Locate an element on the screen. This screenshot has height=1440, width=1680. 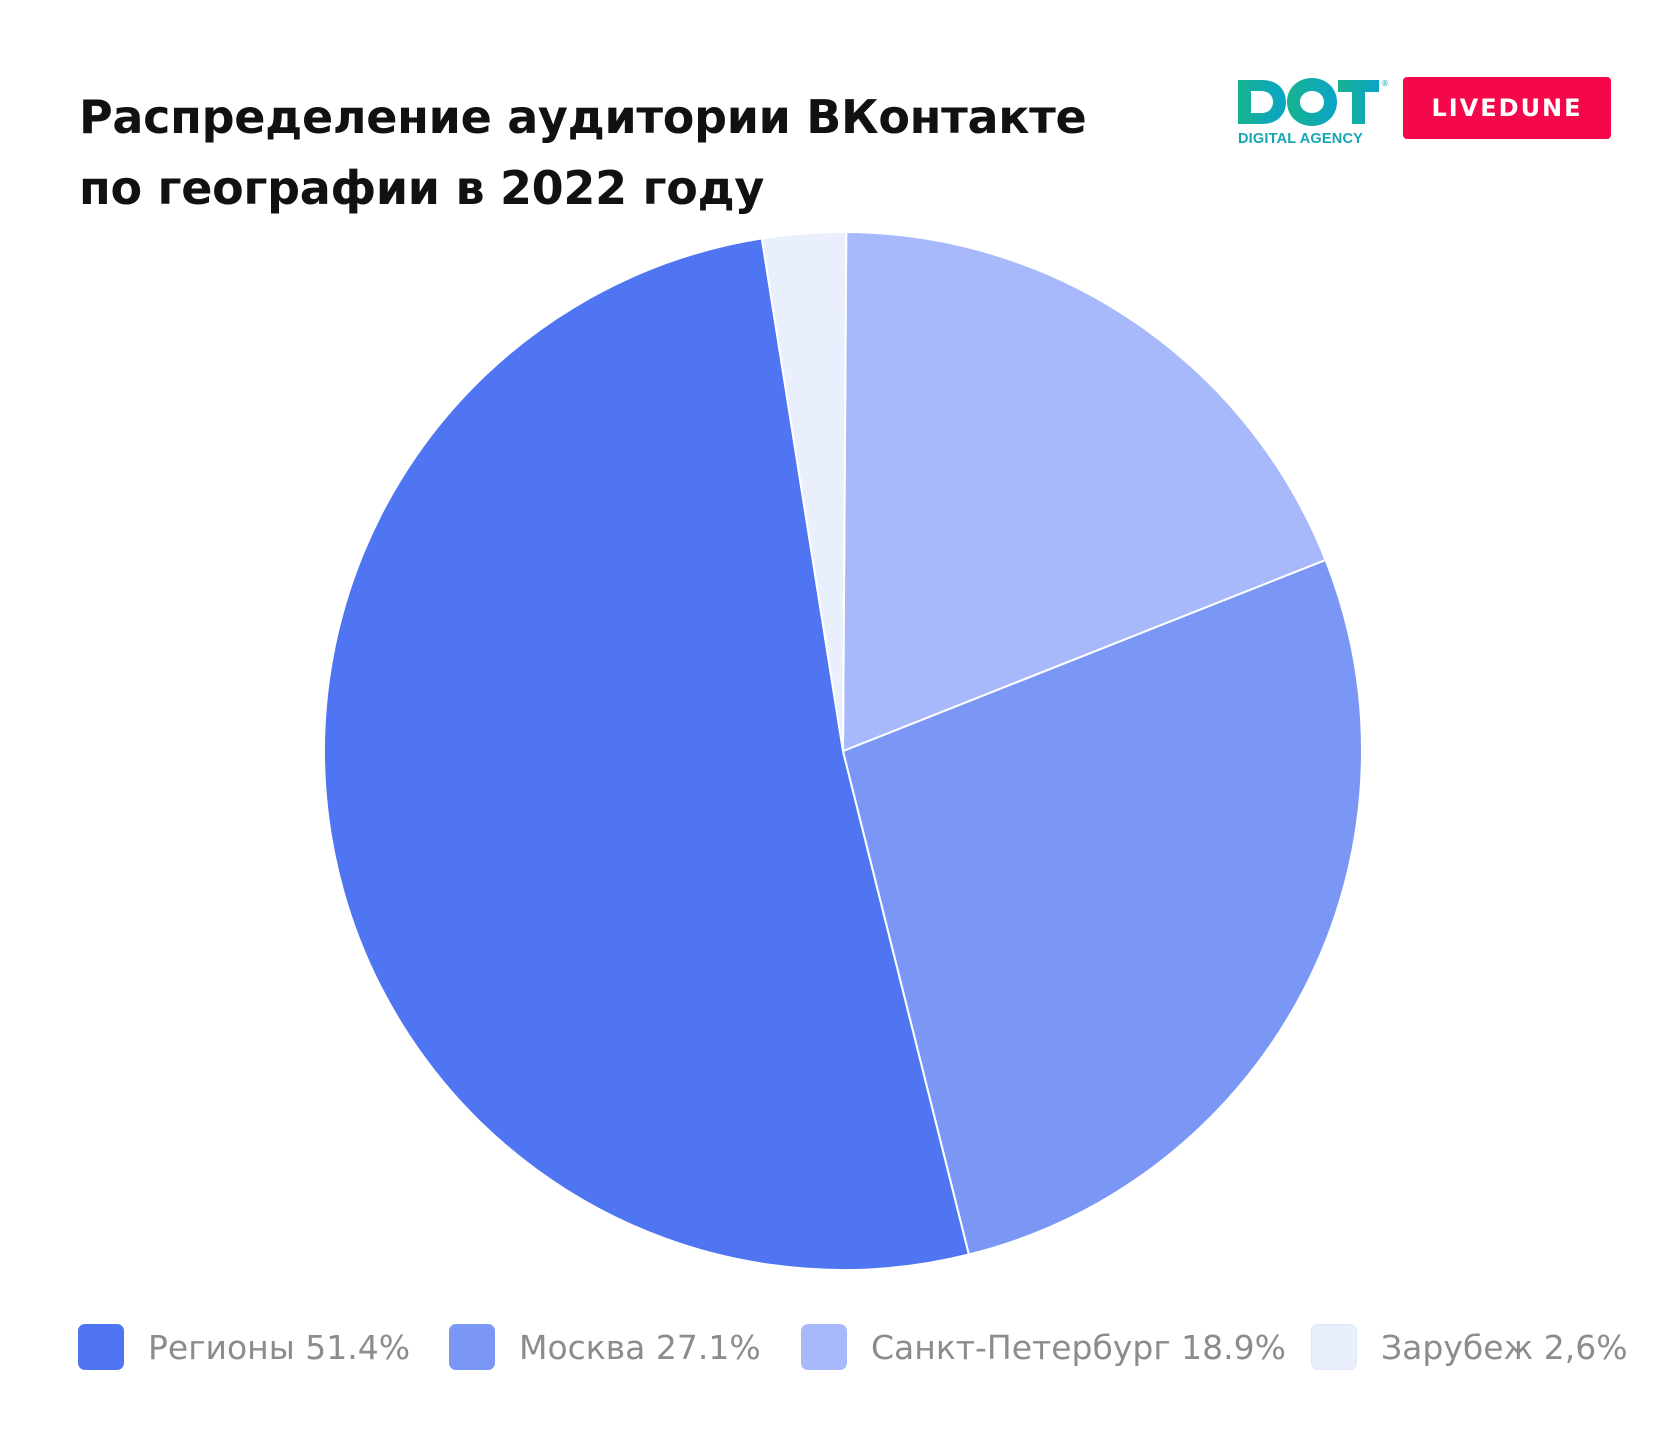
dot-logo-subtitle: DIGITAL AGENCY is located at coordinates (1300, 139).